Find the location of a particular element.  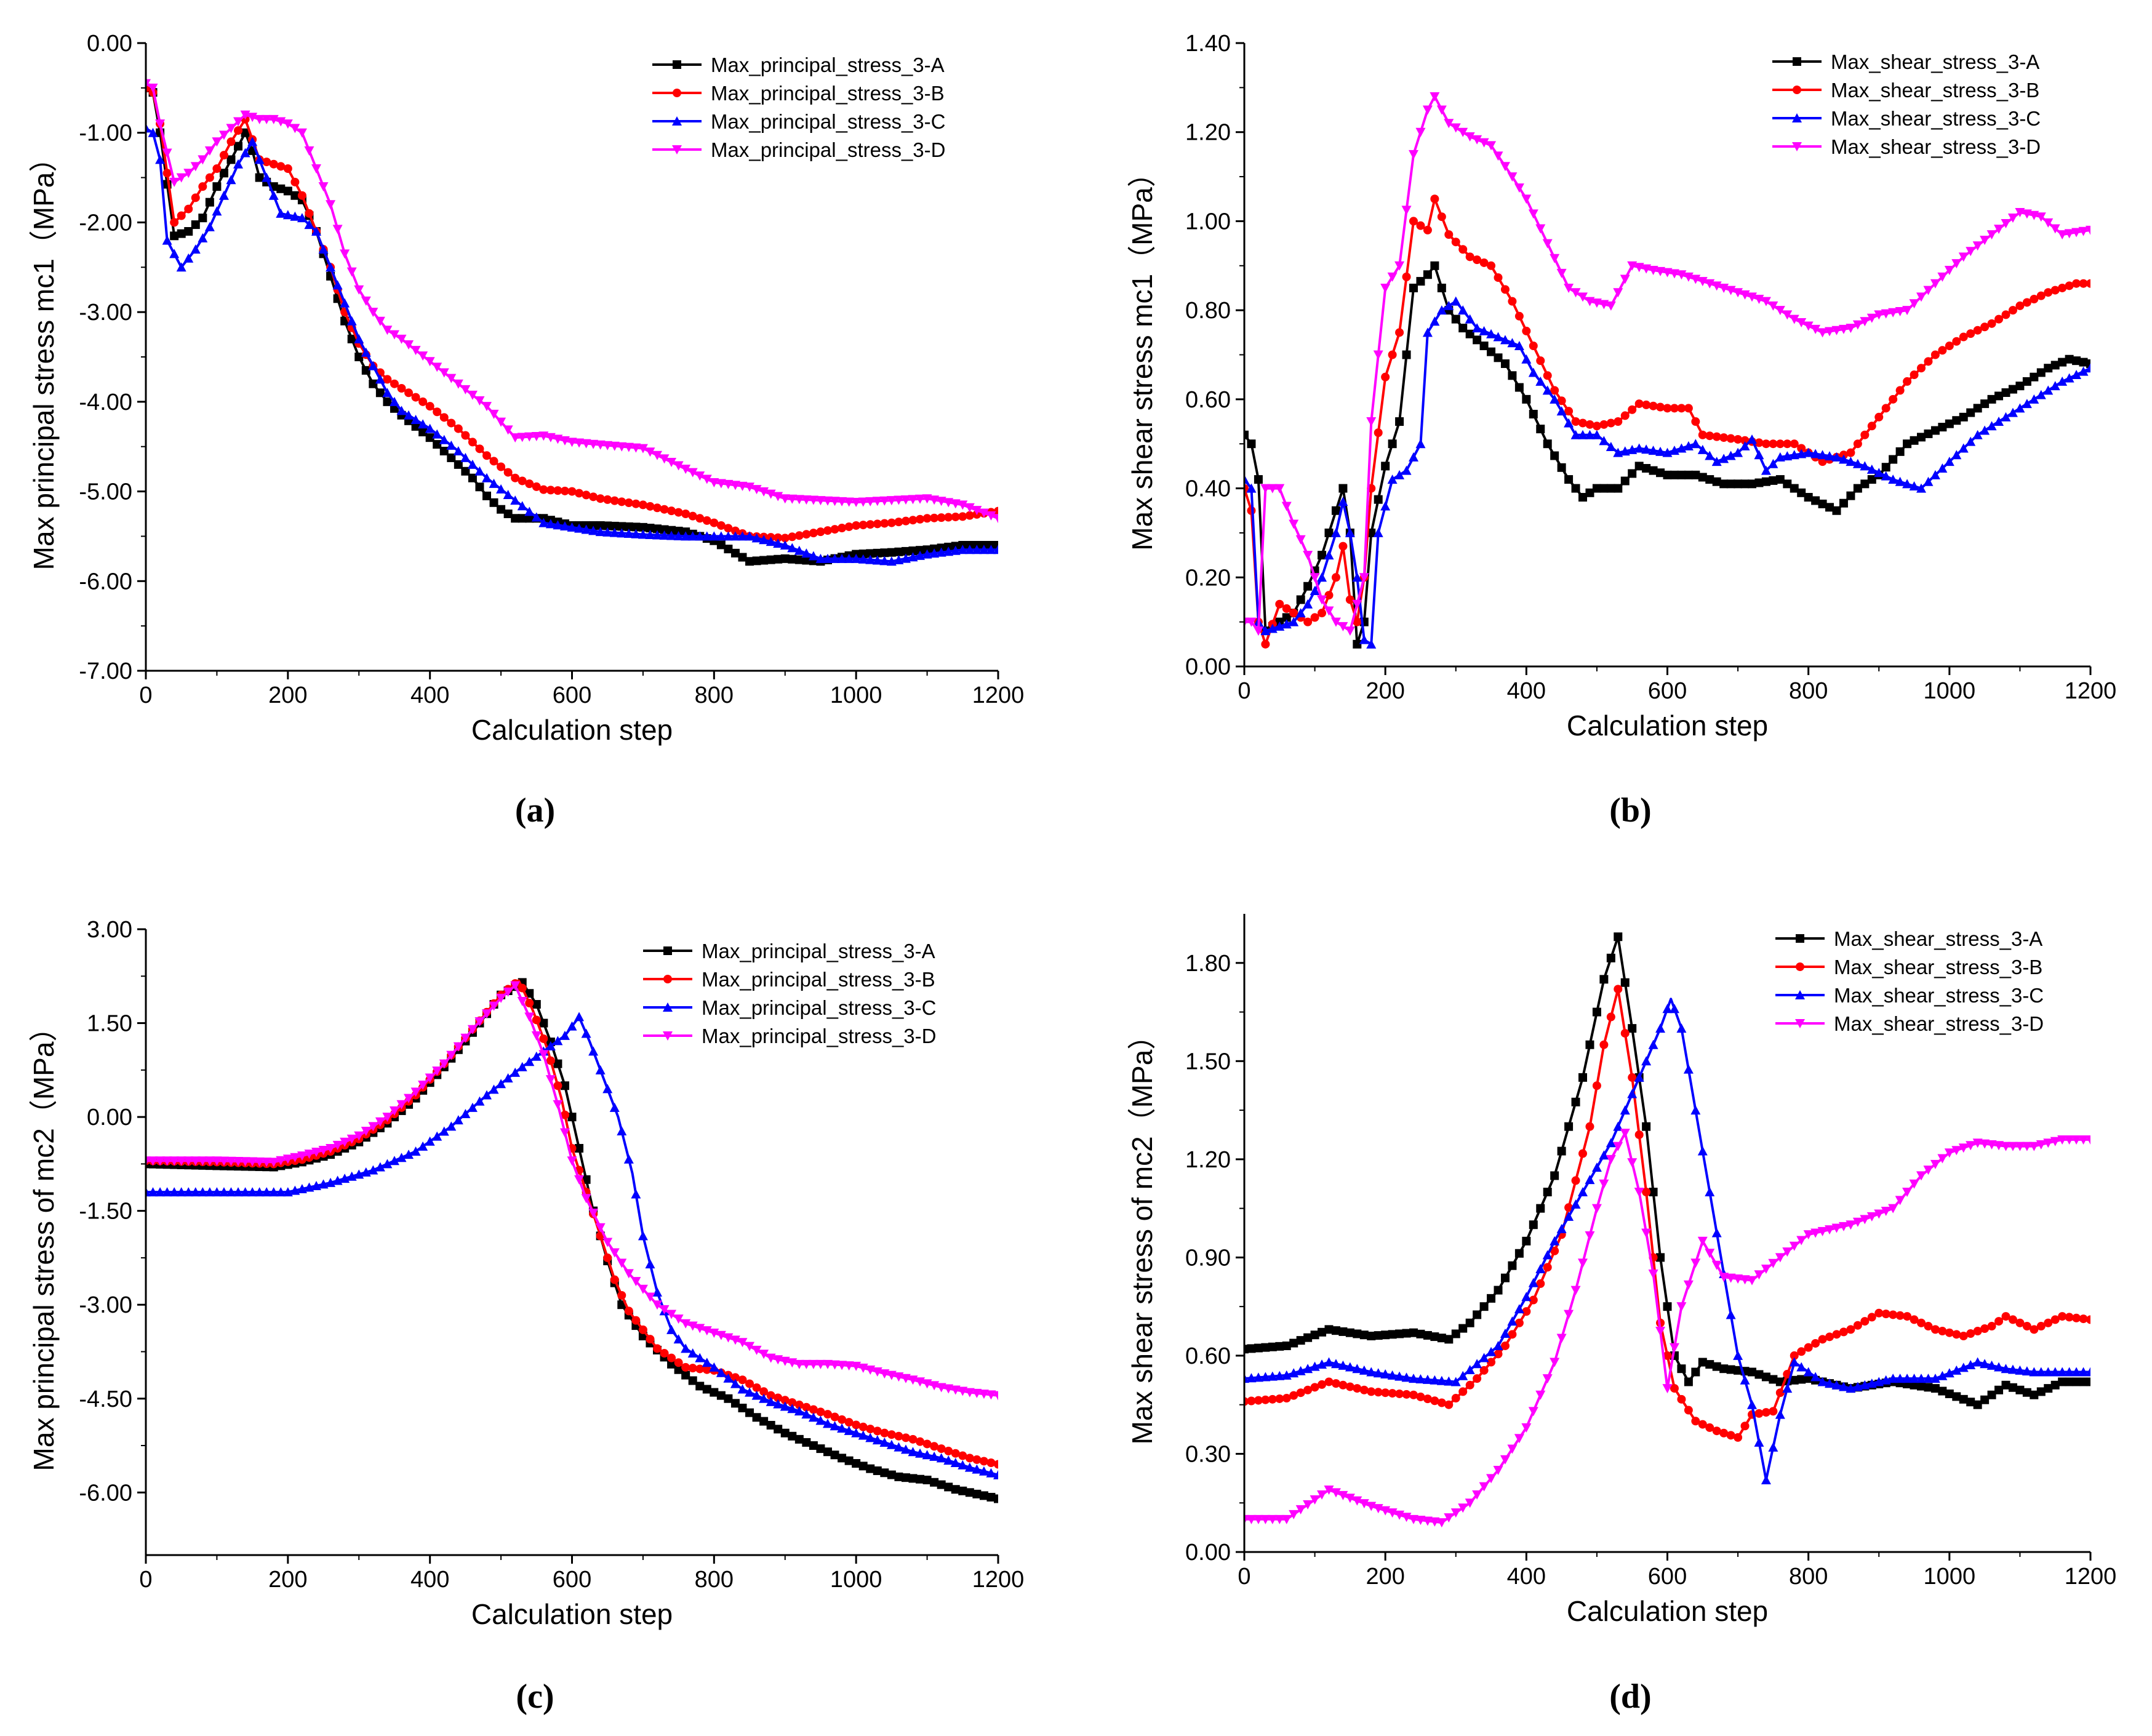

y-tick-label: 1.50 is located at coordinates (109, 1024).